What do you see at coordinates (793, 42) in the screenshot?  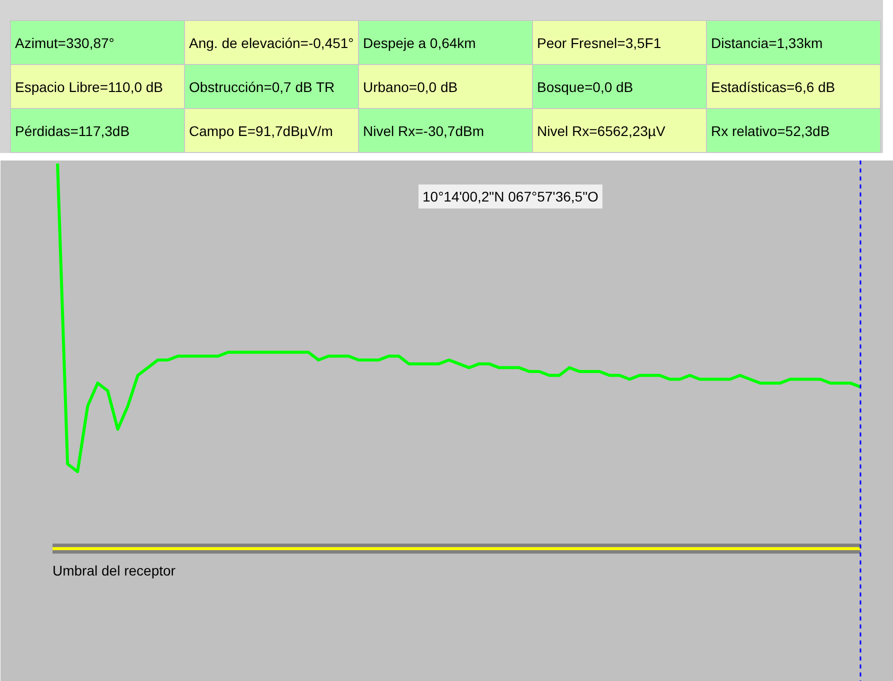 I see `table-cell: Distancia=1,33km` at bounding box center [793, 42].